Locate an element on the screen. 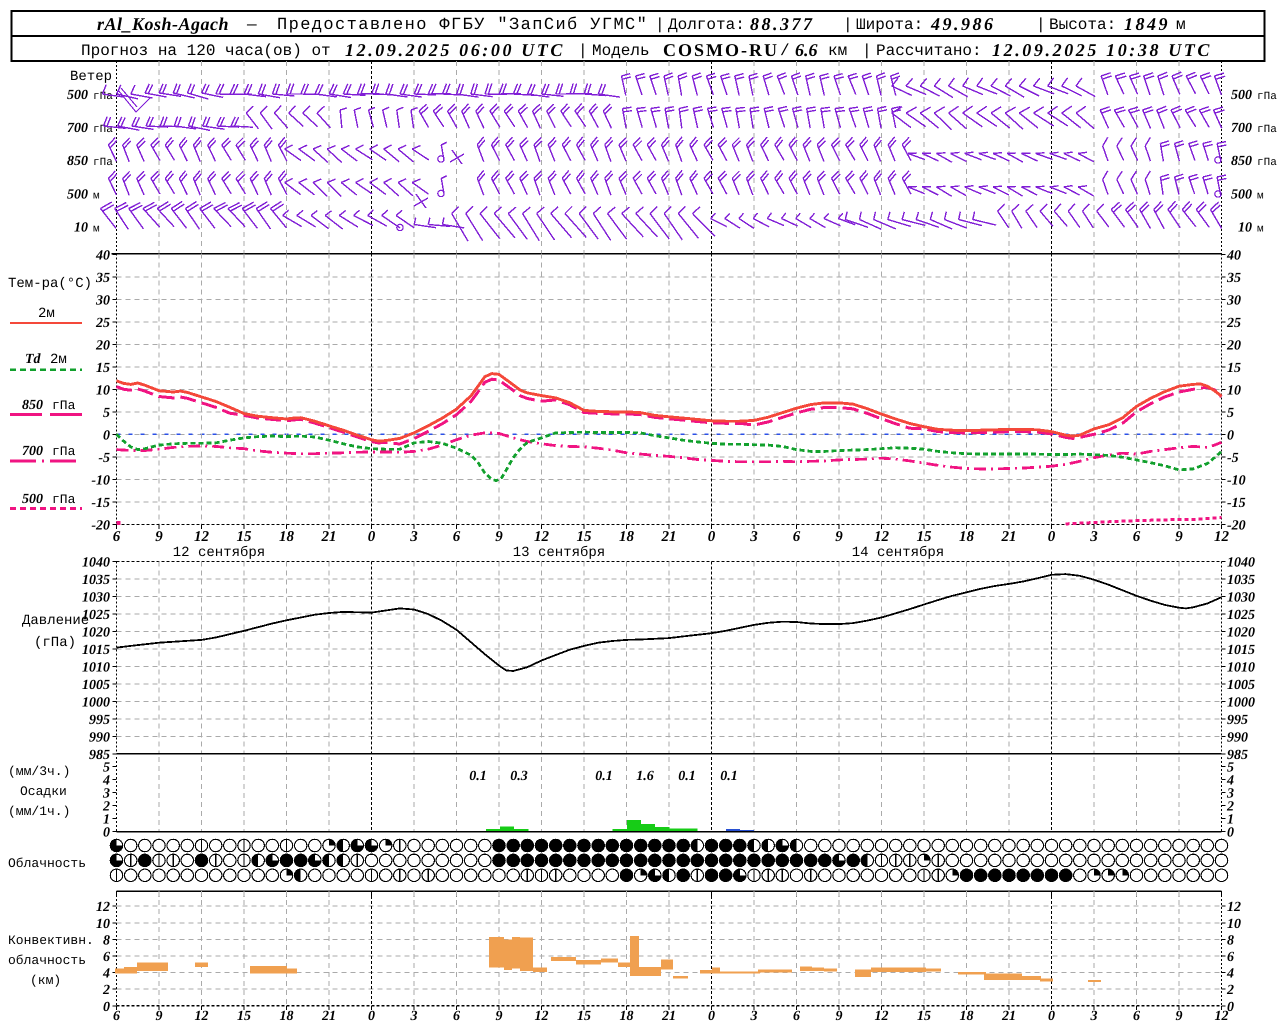 The height and width of the screenshot is (1029, 1280). svg-text: 14 сентября is located at coordinates (898, 553).